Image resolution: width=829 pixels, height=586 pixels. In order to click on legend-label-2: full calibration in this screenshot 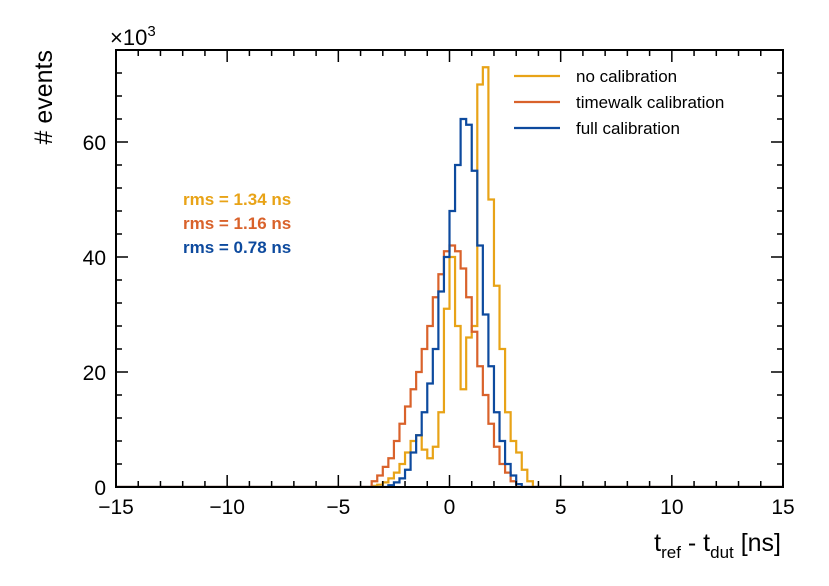, I will do `click(628, 128)`.